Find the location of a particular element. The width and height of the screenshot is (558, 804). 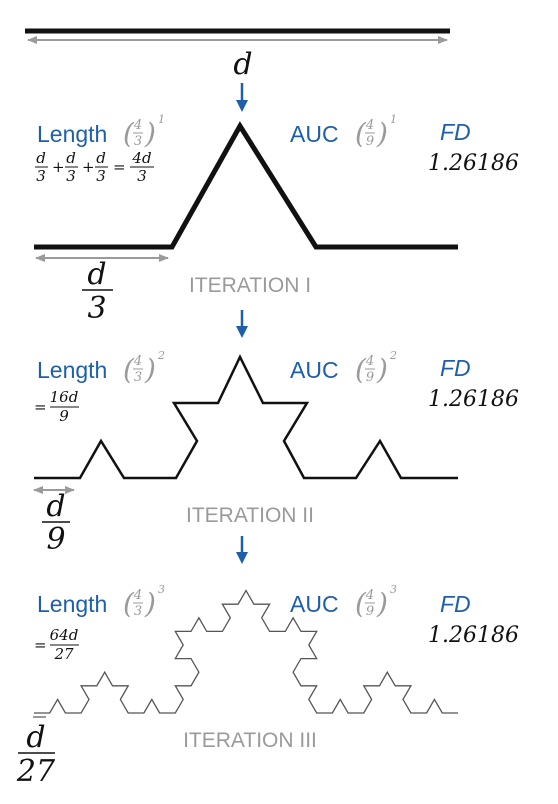

iter1-caption: ITERATION I is located at coordinates (250, 285).